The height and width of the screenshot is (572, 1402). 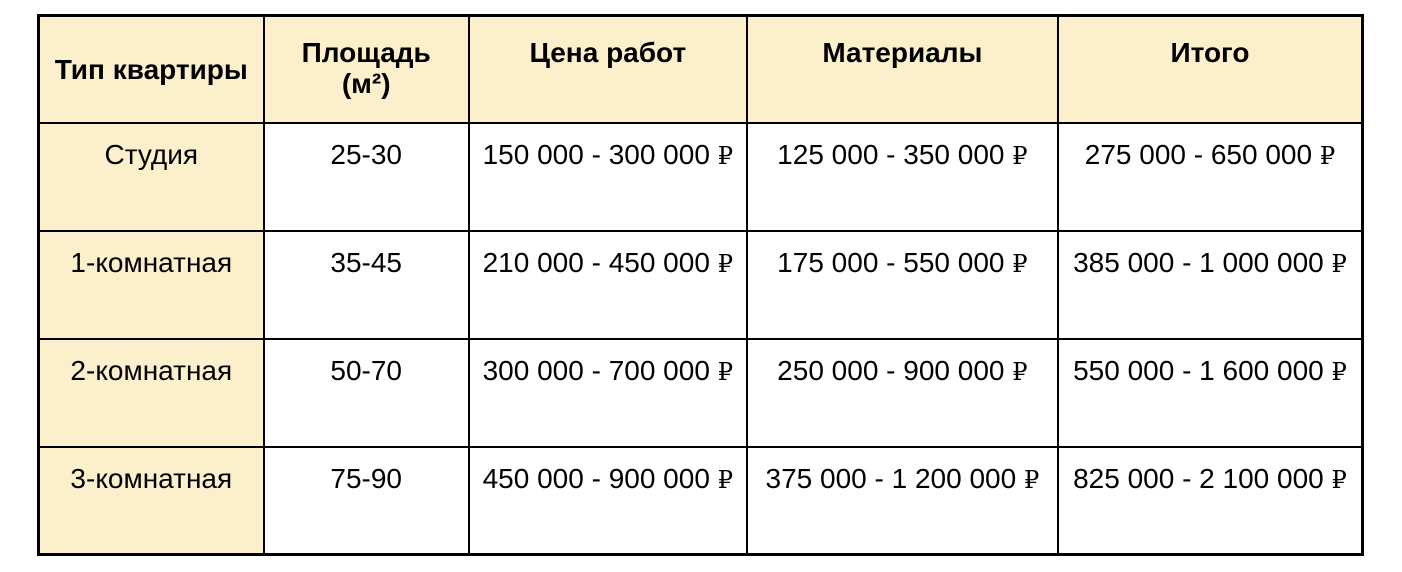 What do you see at coordinates (902, 392) in the screenshot?
I see `cell-materials: 250 000 - 900 000 ₽` at bounding box center [902, 392].